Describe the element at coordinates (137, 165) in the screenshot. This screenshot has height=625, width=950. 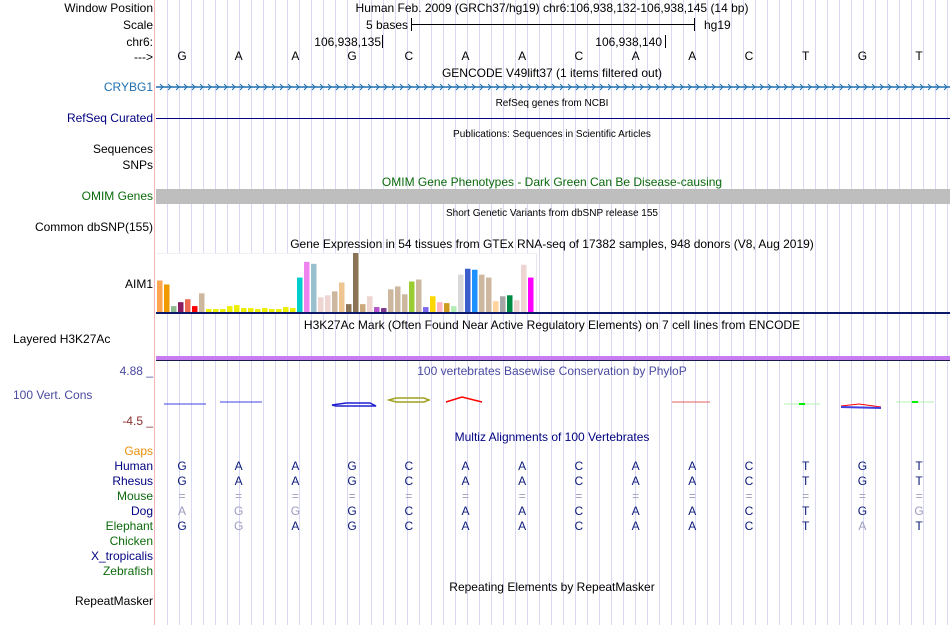
I see `publications-label-snps: SNPs` at that location.